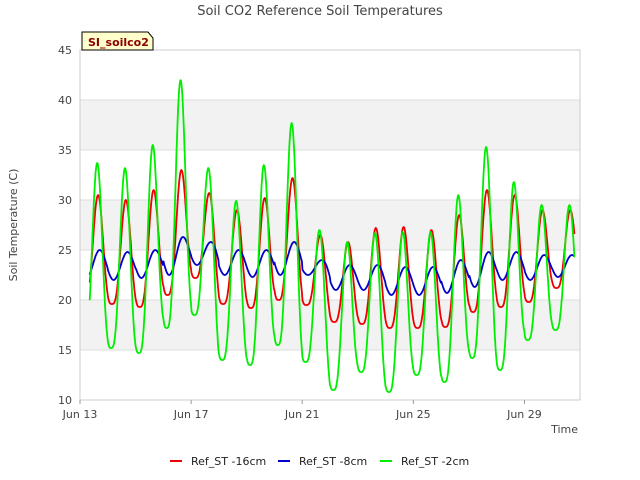 The height and width of the screenshot is (480, 640). Describe the element at coordinates (320, 11) in the screenshot. I see `chart-title: Soil CO2 Reference Soil Temperatures` at that location.